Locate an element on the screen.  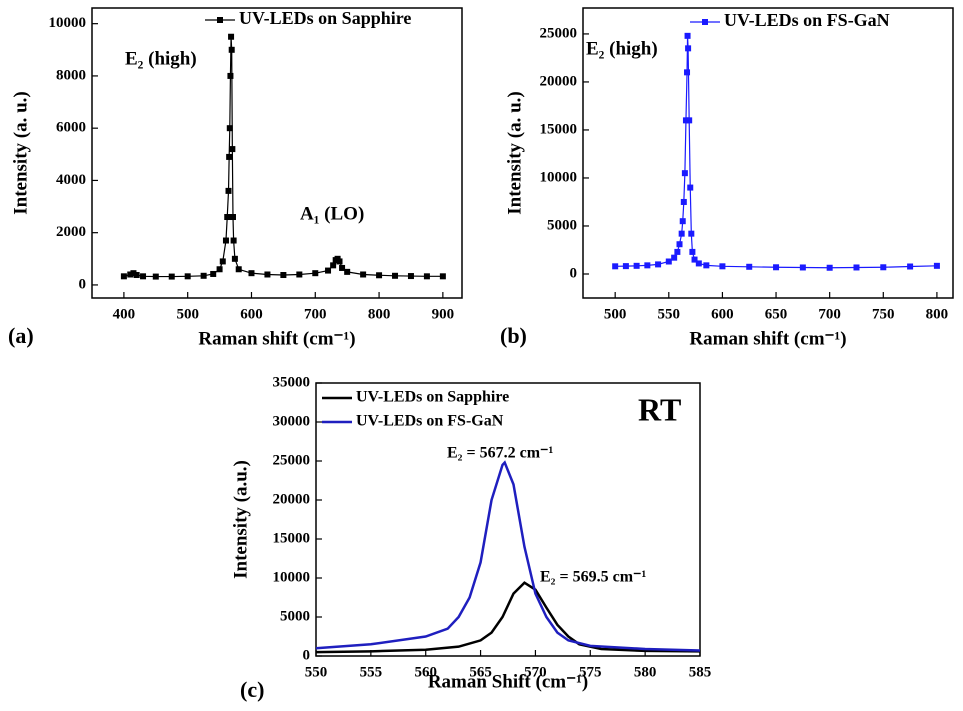
x-tick-label: 750 is located at coordinates (883, 314).